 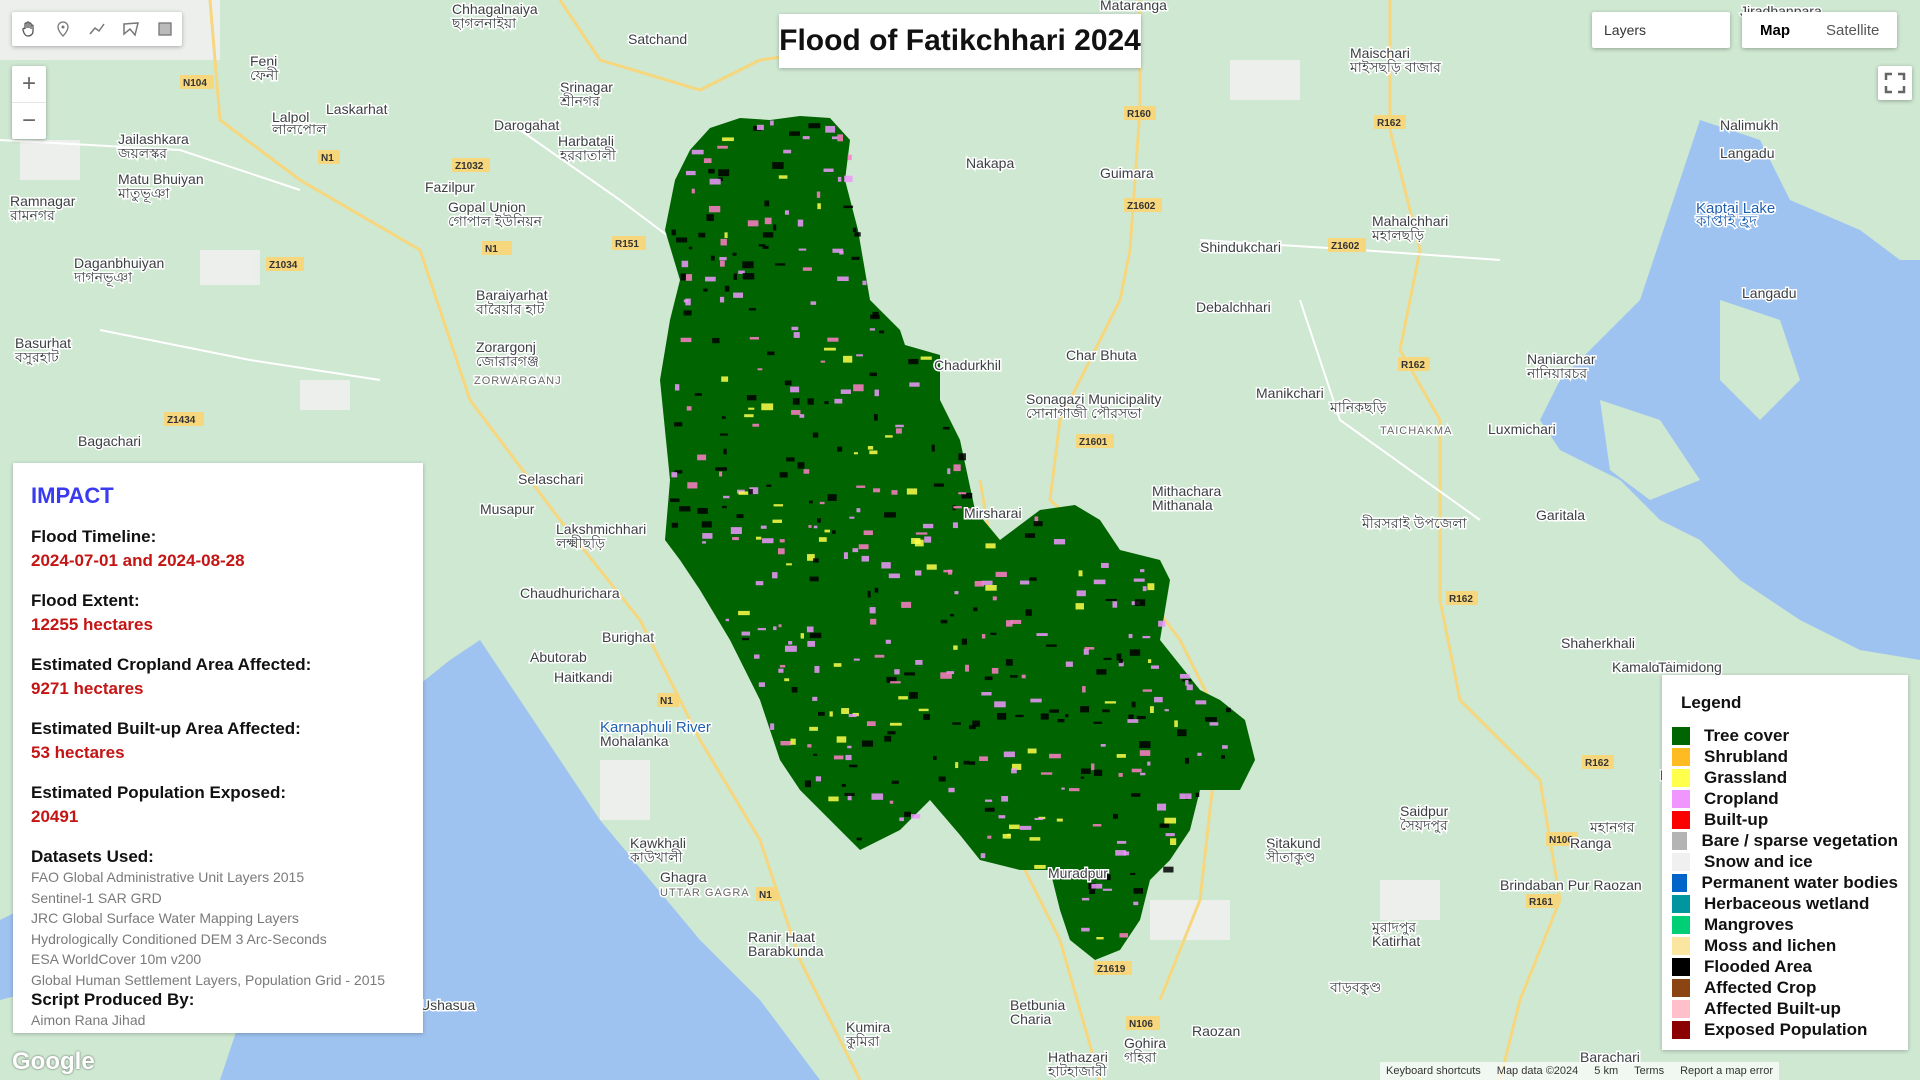 What do you see at coordinates (1610, 1057) in the screenshot?
I see `place-label: Barachari` at bounding box center [1610, 1057].